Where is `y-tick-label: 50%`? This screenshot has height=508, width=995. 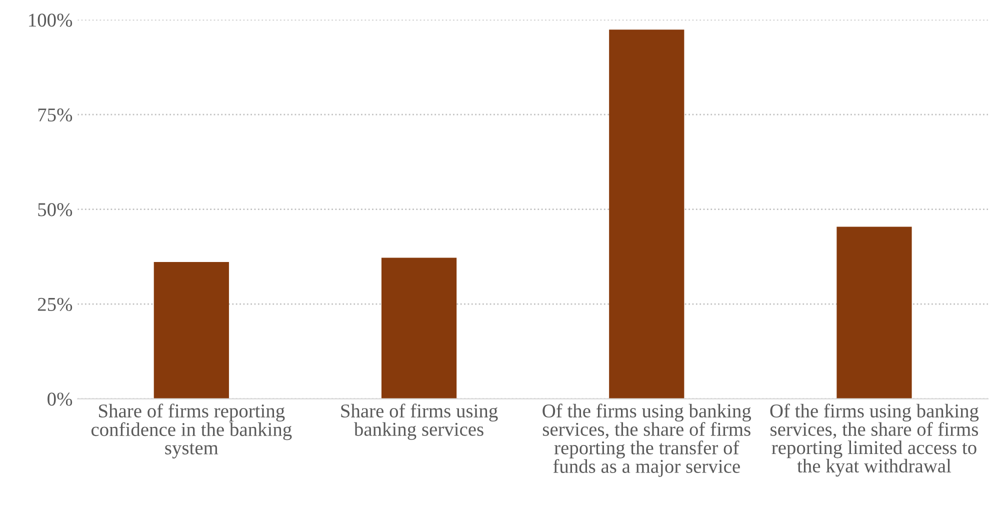 y-tick-label: 50% is located at coordinates (55, 209).